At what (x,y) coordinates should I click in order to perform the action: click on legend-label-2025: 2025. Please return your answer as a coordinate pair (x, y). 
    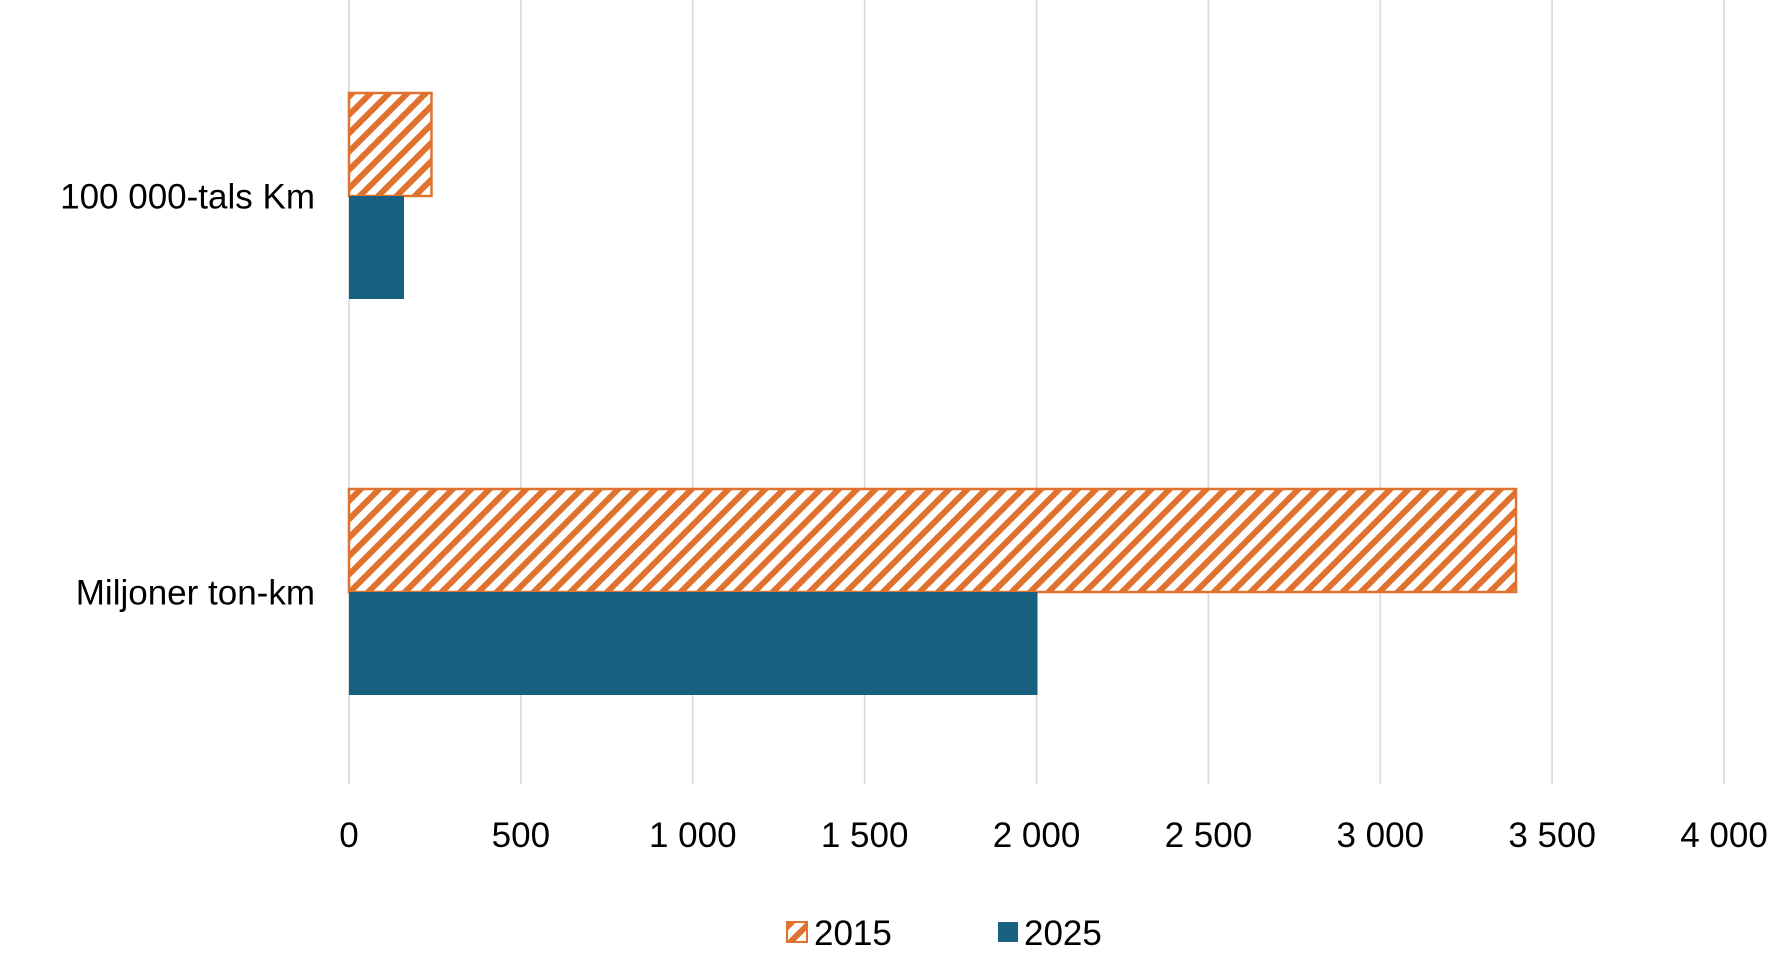
    Looking at the image, I should click on (1063, 933).